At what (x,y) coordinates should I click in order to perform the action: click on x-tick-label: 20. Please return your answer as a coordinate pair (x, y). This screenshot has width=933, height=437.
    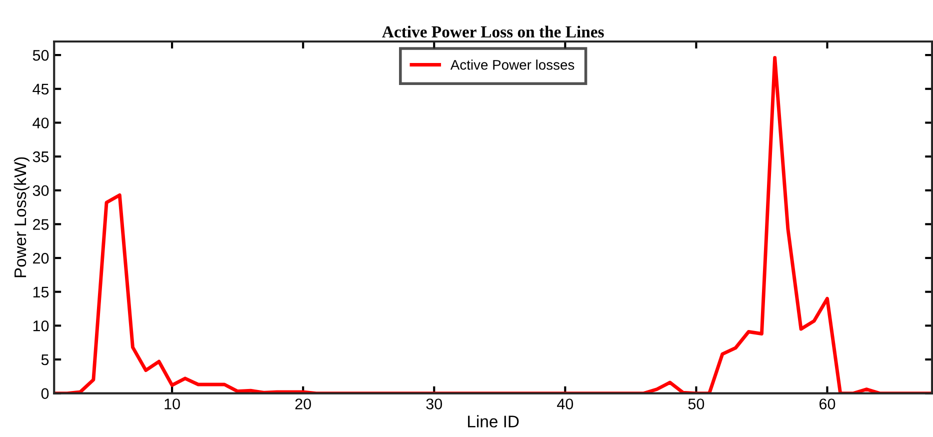
    Looking at the image, I should click on (303, 404).